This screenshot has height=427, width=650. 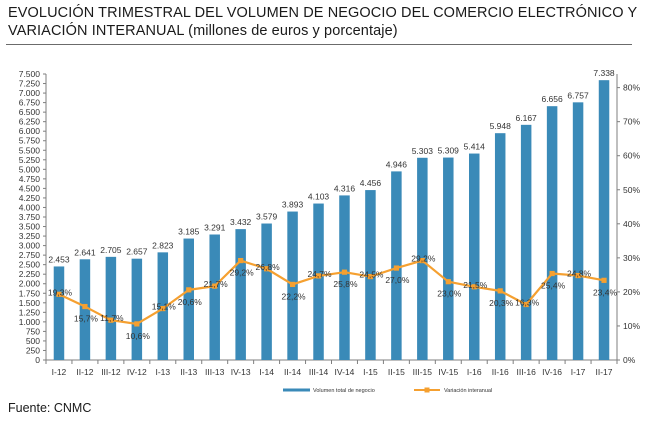 What do you see at coordinates (50, 408) in the screenshot?
I see `source-note: Fuente: CNMC` at bounding box center [50, 408].